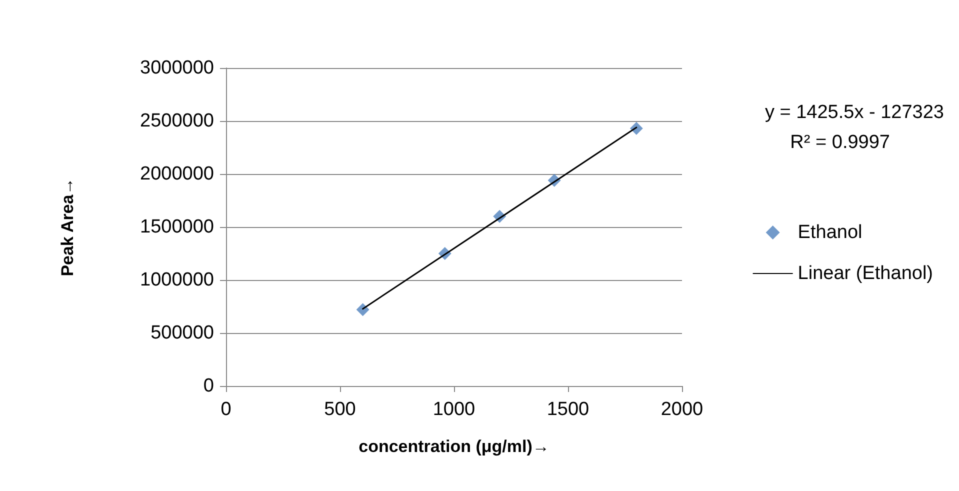  Describe the element at coordinates (840, 142) in the screenshot. I see `text: R² = 0.9997` at that location.